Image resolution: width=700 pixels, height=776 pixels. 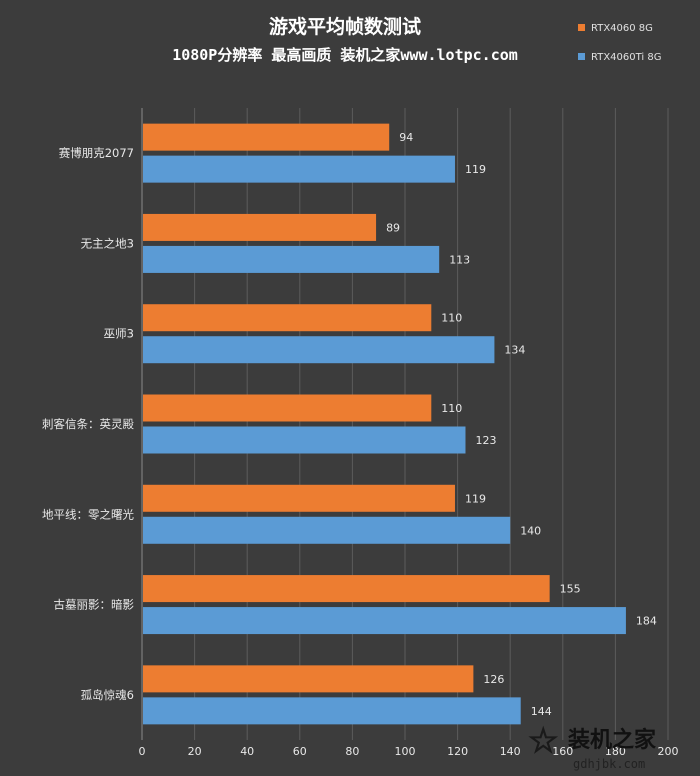 I want to click on x-tick-label: 20, so click(x=195, y=751).